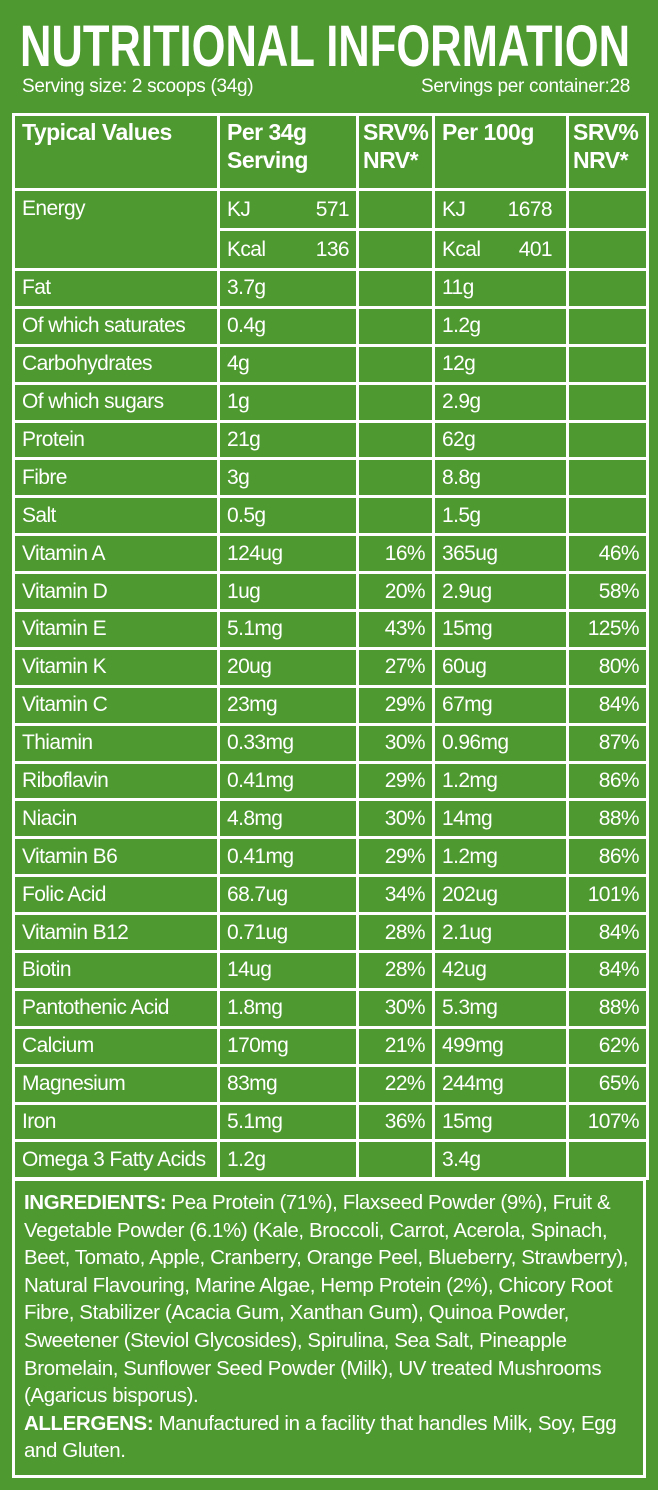  What do you see at coordinates (288, 895) in the screenshot?
I see `per-serving: 68.7ug` at bounding box center [288, 895].